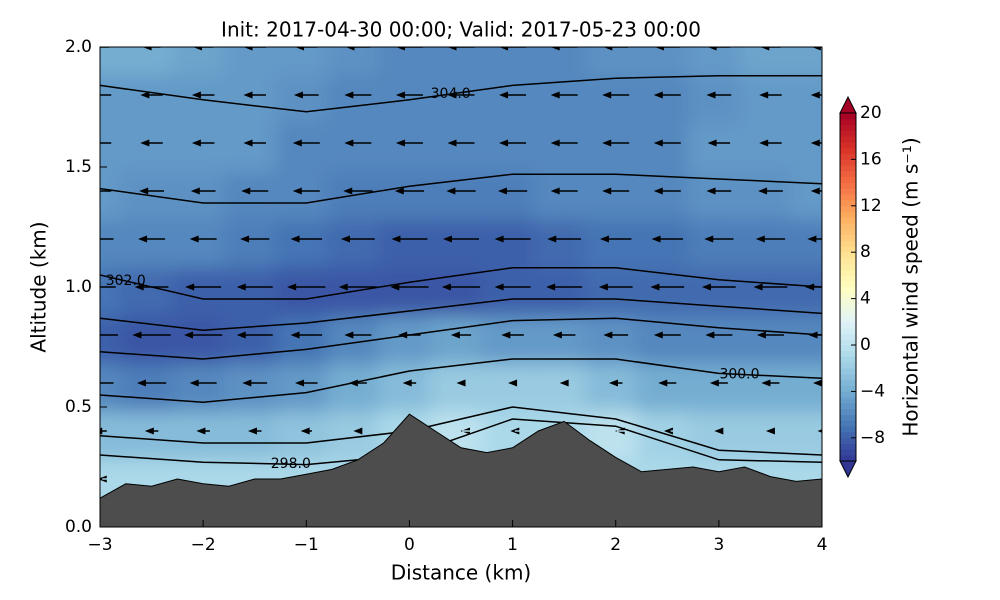 The width and height of the screenshot is (1000, 600). What do you see at coordinates (78, 47) in the screenshot?
I see `y-tick-label: 2.0` at bounding box center [78, 47].